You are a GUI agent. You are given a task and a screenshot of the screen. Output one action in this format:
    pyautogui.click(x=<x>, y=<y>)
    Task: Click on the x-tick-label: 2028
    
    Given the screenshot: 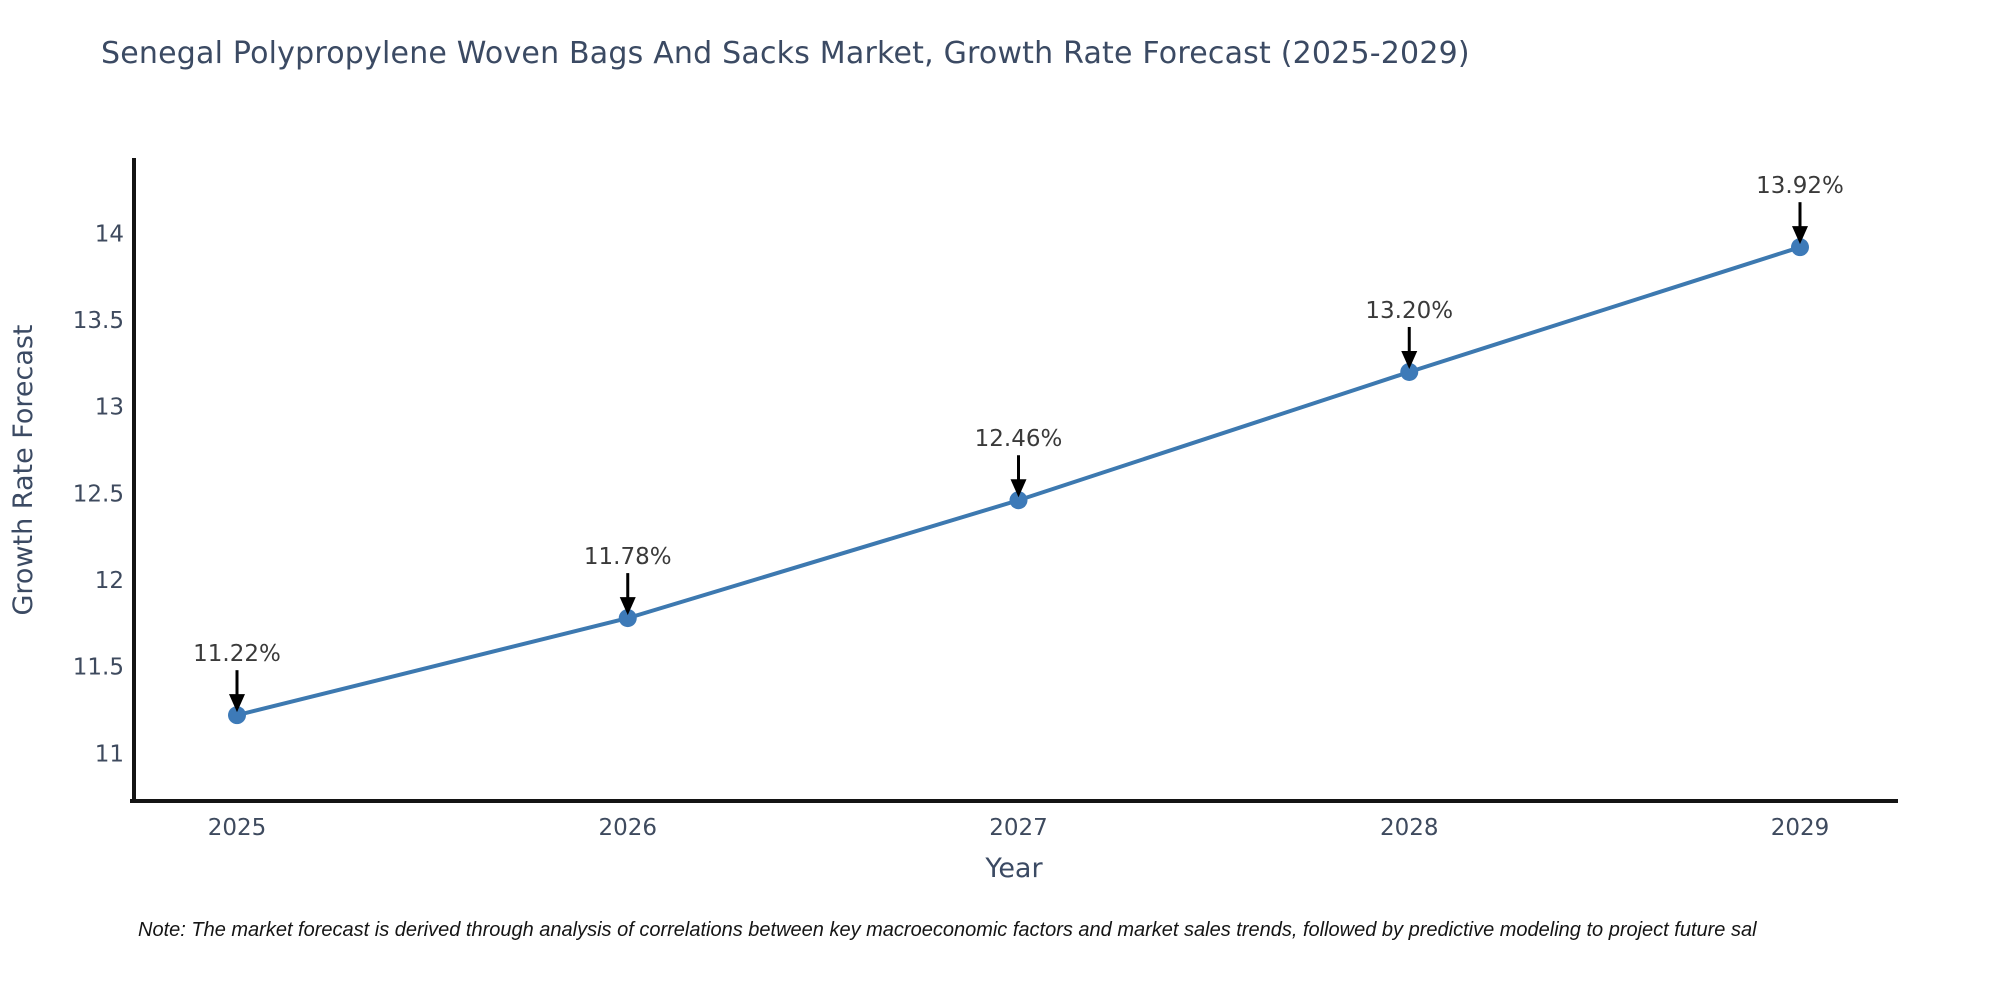 What is the action you would take?
    pyautogui.click(x=1409, y=828)
    